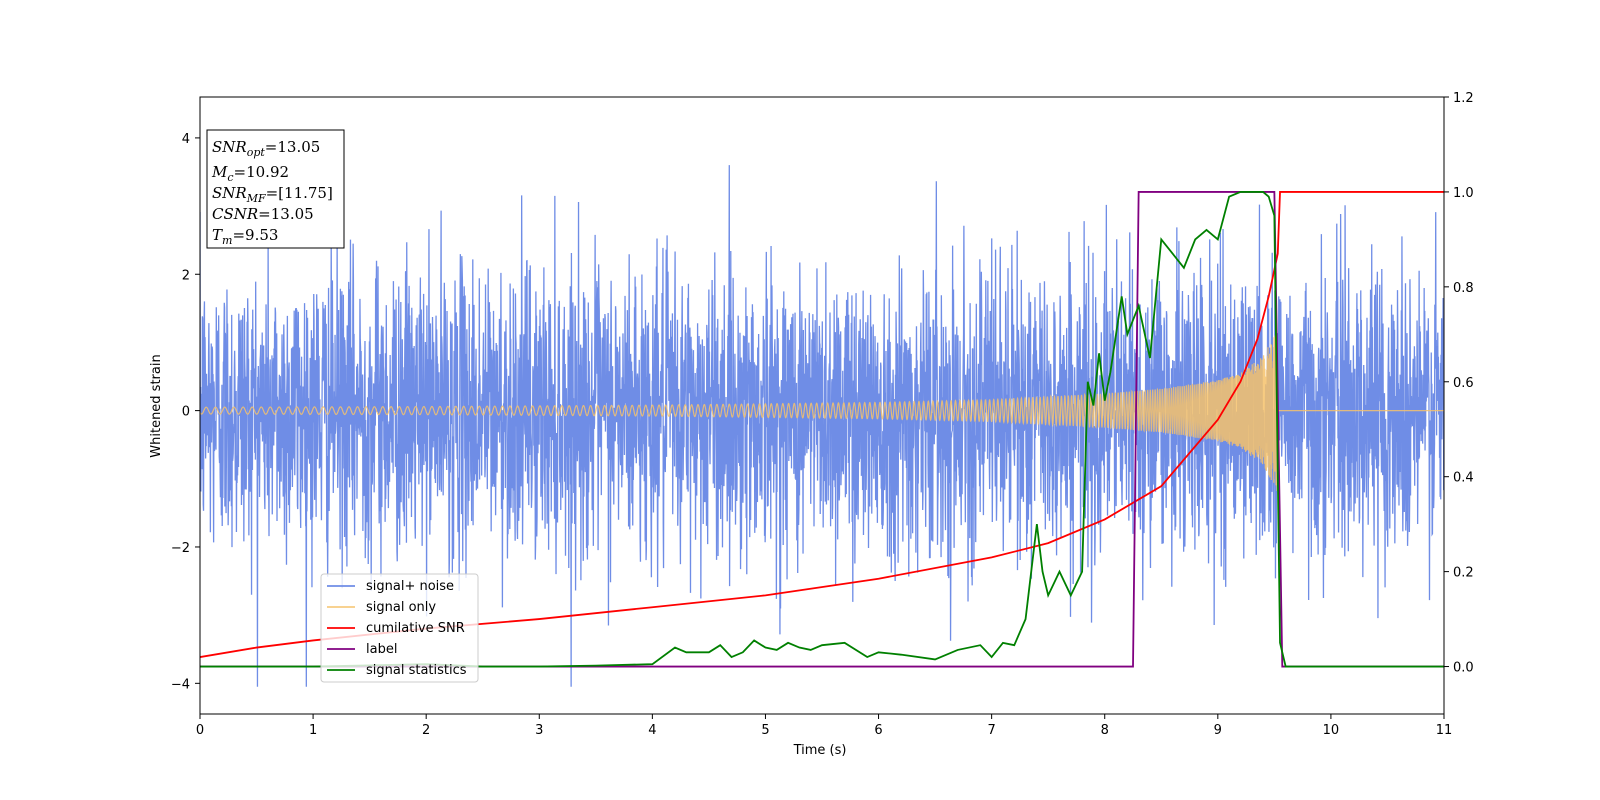  I want to click on annotation-line: SNRopt=13.05, so click(266, 148).